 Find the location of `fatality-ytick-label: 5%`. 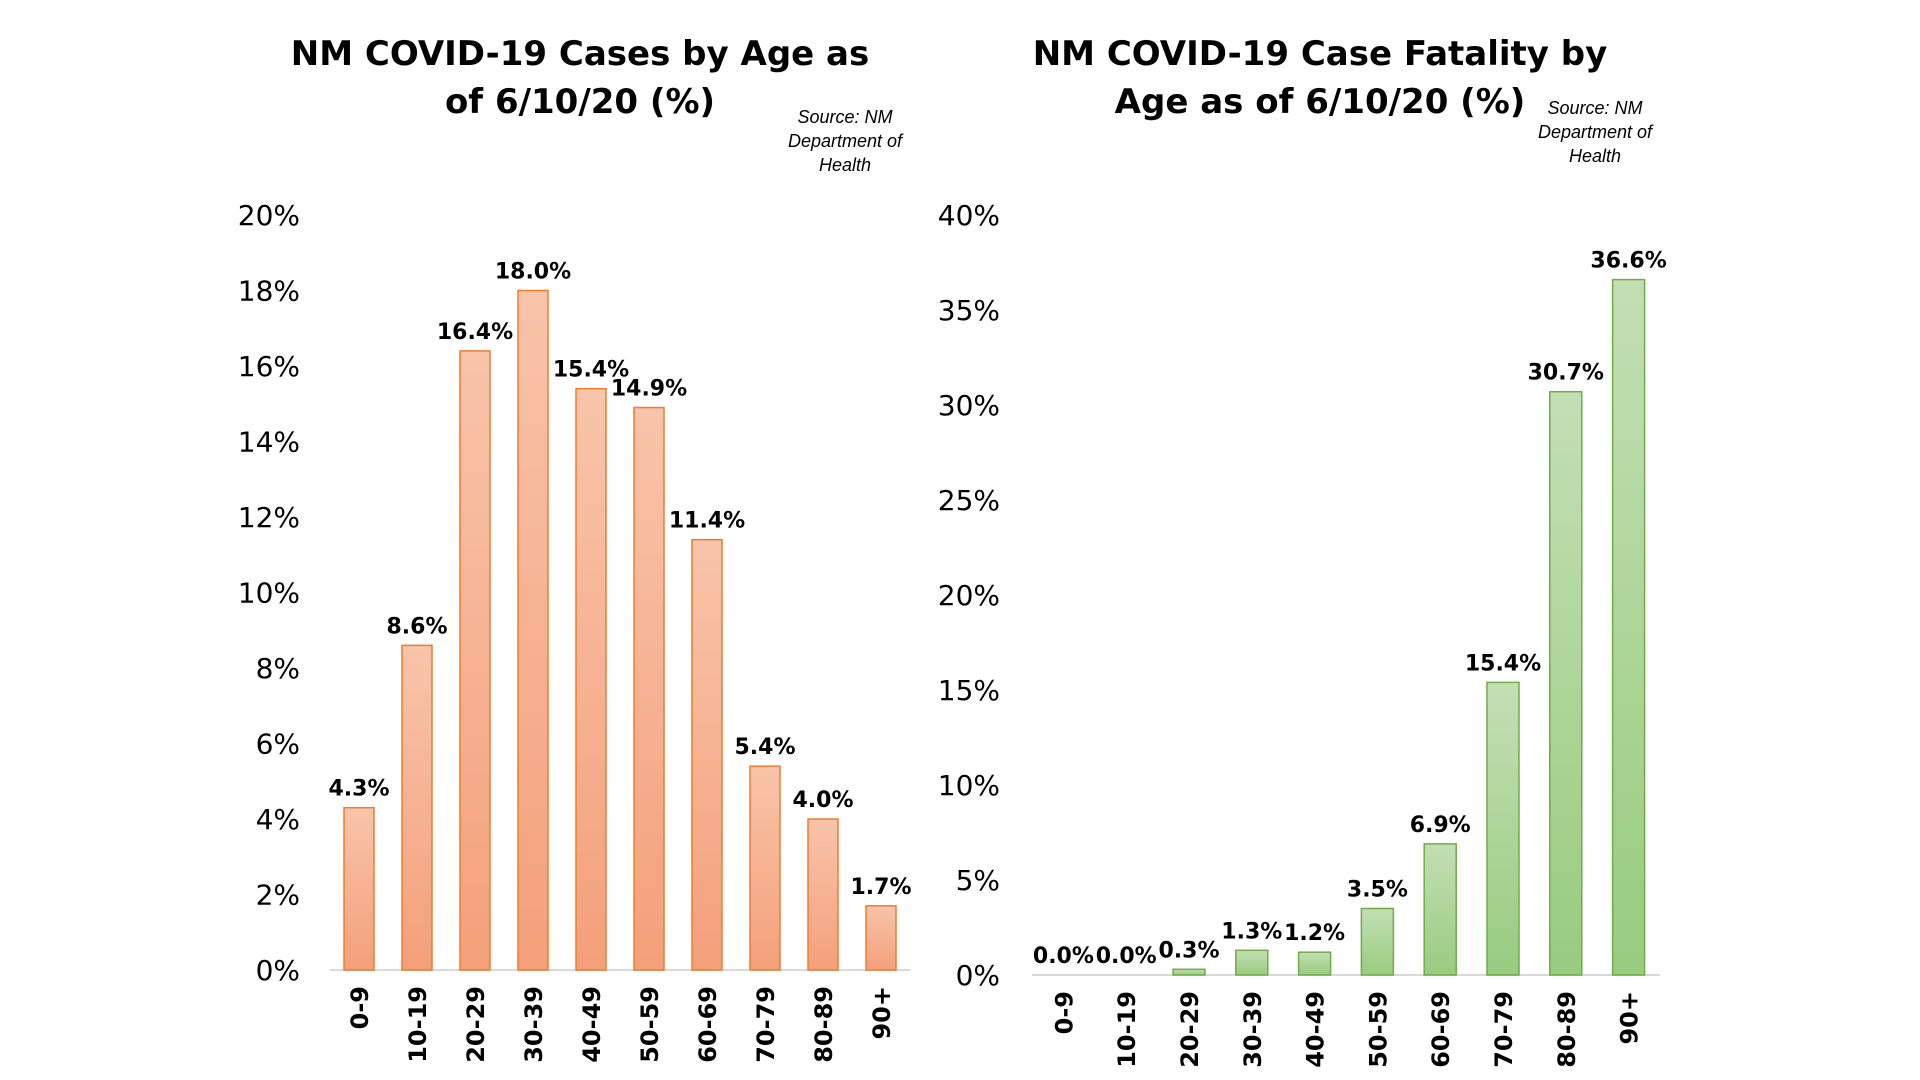

fatality-ytick-label: 5% is located at coordinates (978, 880).